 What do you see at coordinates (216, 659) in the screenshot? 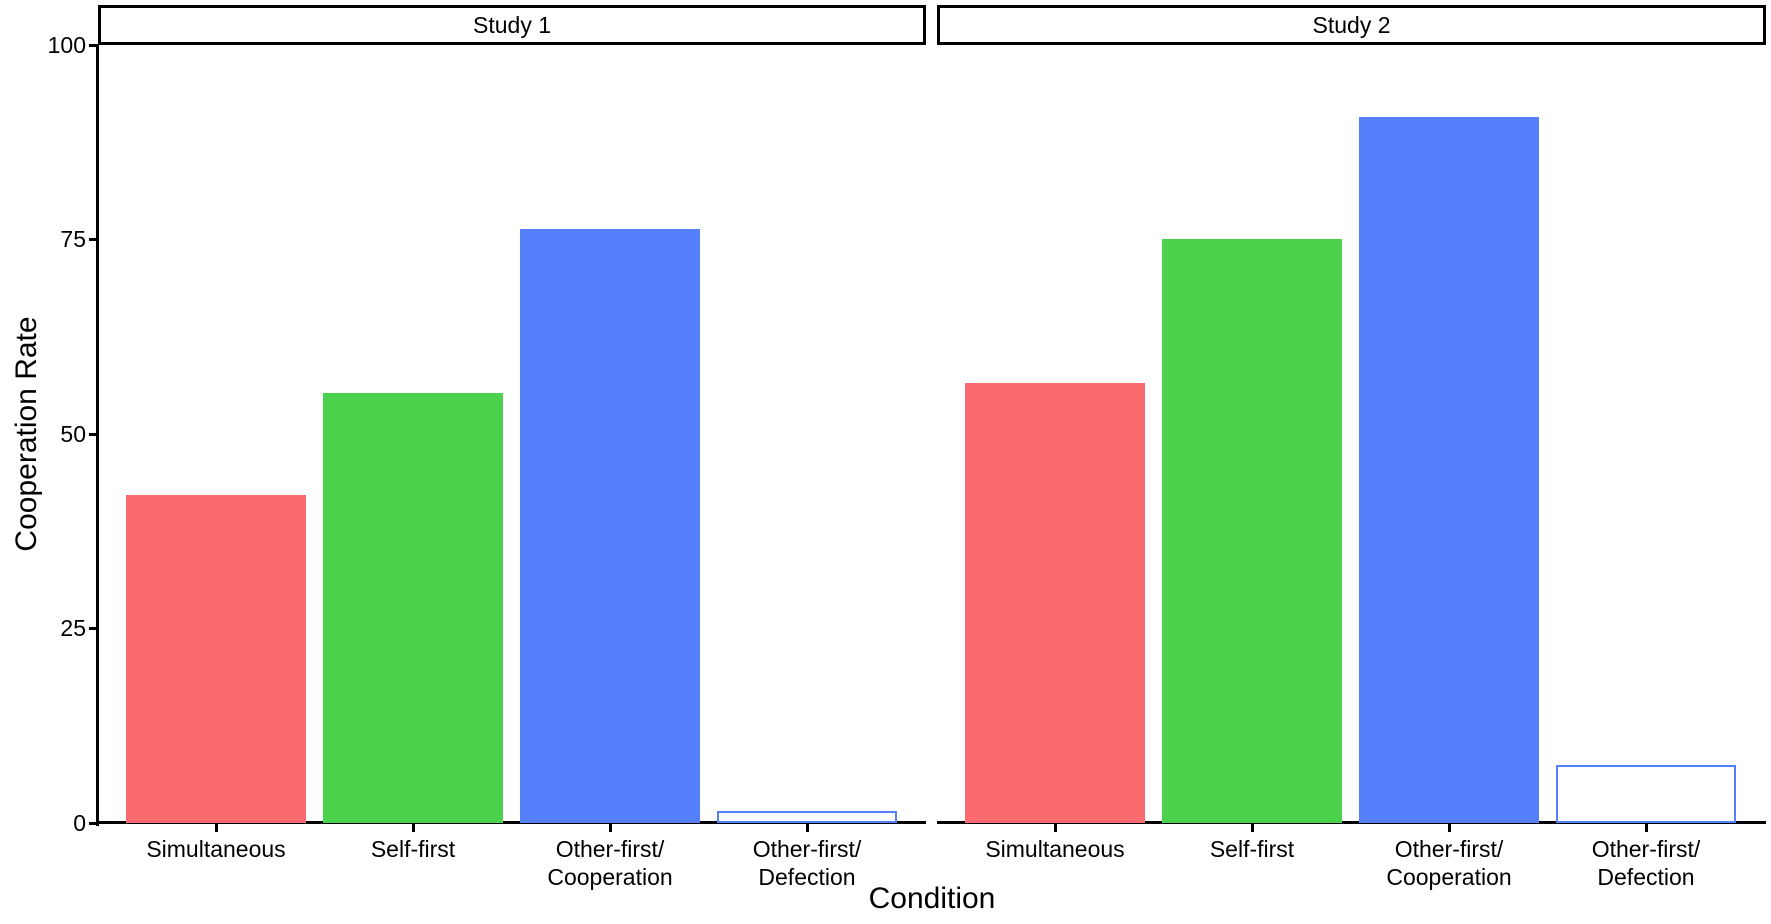
I see `bar-study1-simultaneous` at bounding box center [216, 659].